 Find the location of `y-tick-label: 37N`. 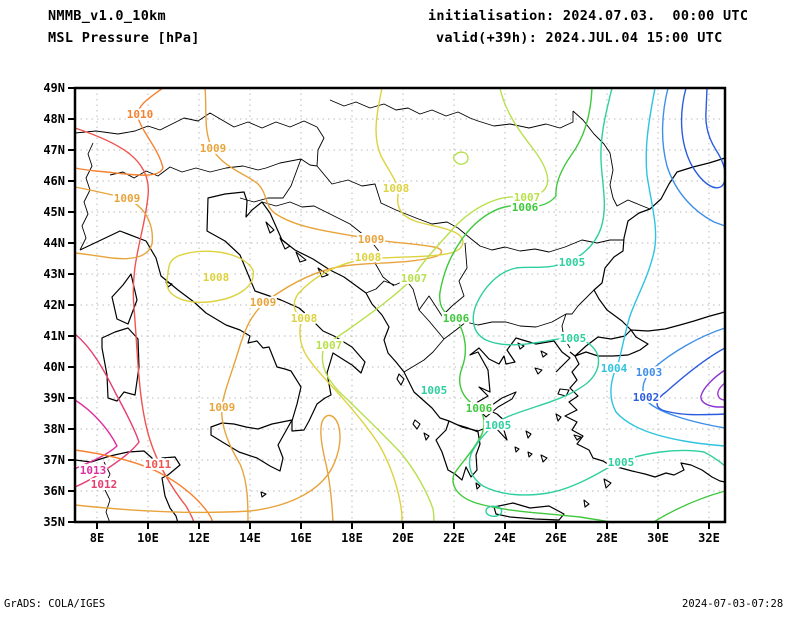

y-tick-label: 37N is located at coordinates (54, 460).